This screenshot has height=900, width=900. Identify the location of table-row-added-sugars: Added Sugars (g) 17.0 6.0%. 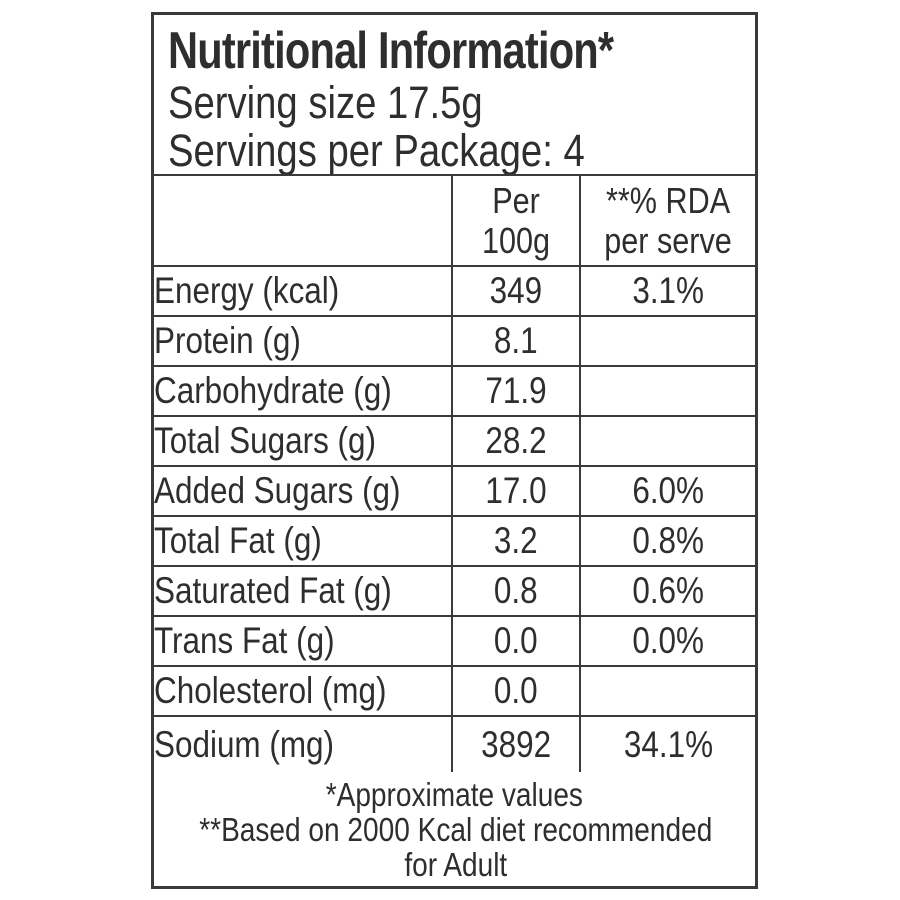
(454, 490).